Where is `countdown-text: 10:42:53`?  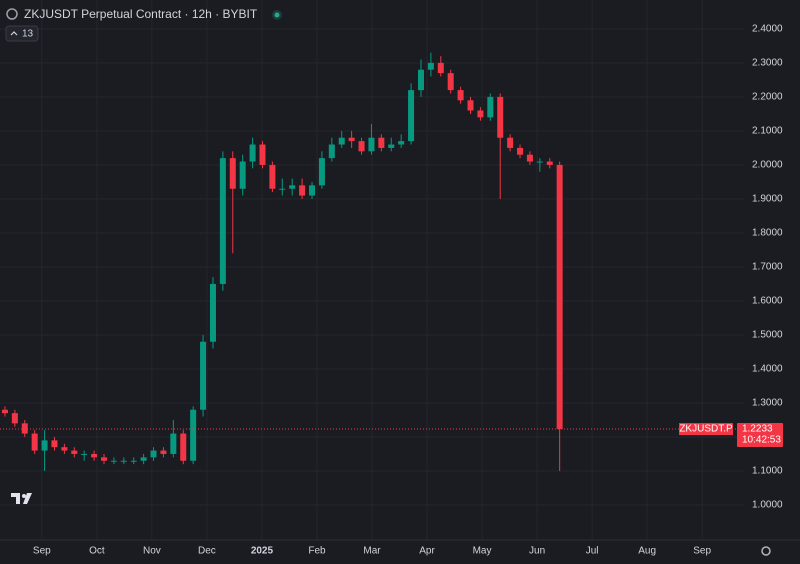
countdown-text: 10:42:53 is located at coordinates (761, 440).